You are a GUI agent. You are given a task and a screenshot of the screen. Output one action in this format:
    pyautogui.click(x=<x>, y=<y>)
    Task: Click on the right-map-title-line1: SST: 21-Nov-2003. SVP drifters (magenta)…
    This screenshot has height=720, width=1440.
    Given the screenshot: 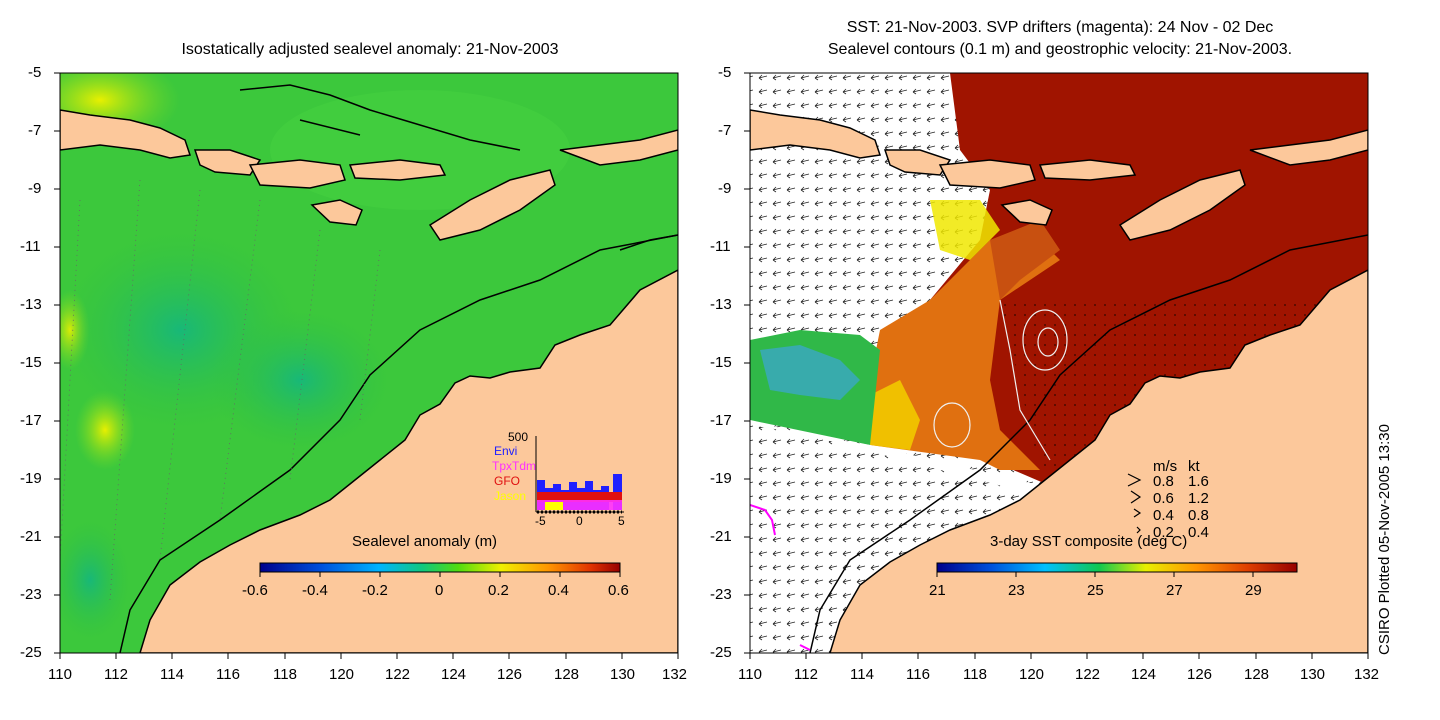 What is the action you would take?
    pyautogui.click(x=1060, y=27)
    